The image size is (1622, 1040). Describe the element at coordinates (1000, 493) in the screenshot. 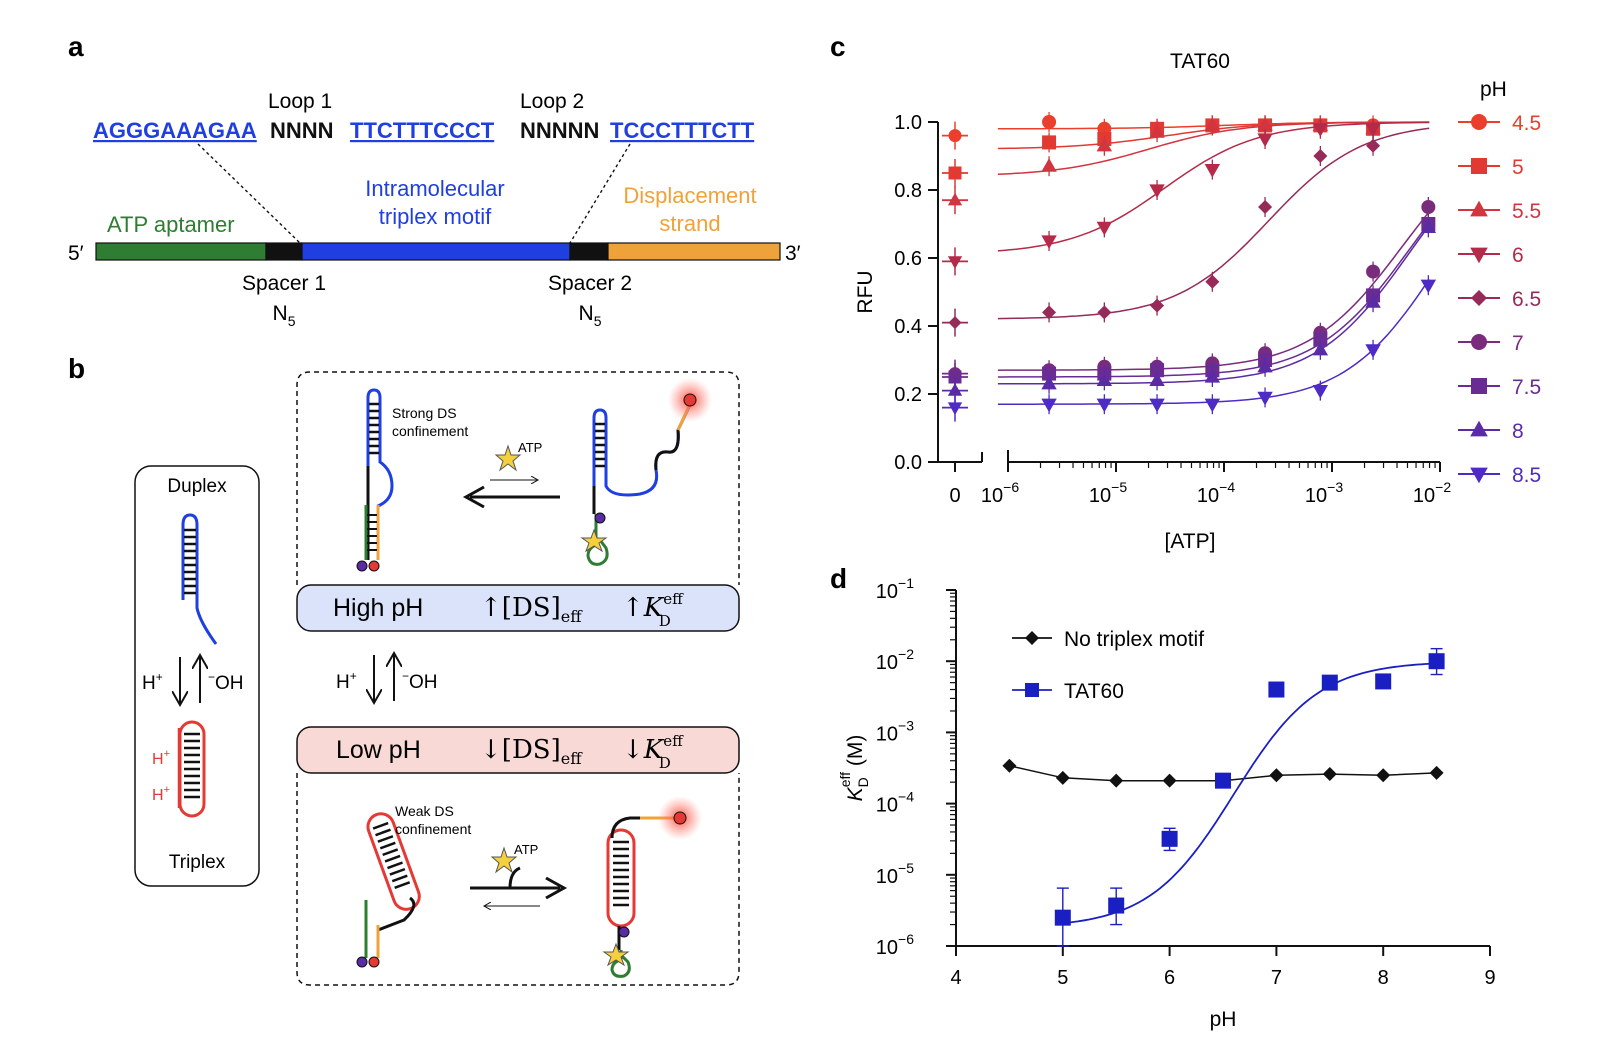

I see `chart-c-x-tick-label: 10⁻⁶` at that location.